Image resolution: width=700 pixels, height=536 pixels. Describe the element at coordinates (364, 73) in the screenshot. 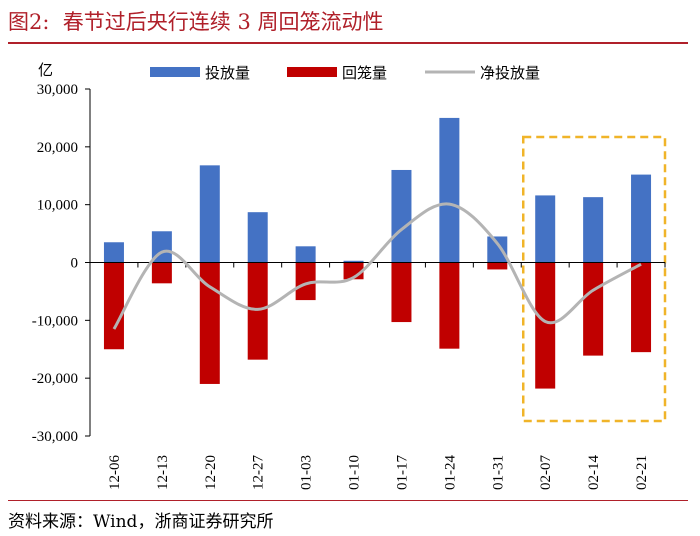

I see `legend-label: 回笼量` at that location.